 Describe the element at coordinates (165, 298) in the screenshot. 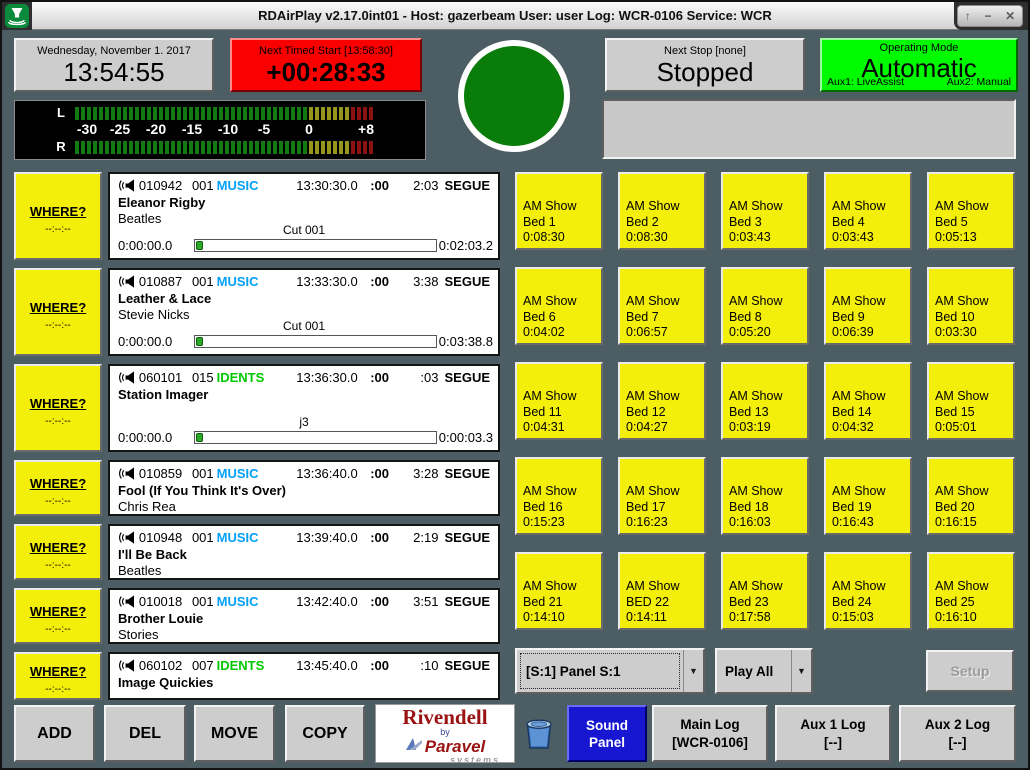

I see `cart-title: Leather & Lace` at that location.